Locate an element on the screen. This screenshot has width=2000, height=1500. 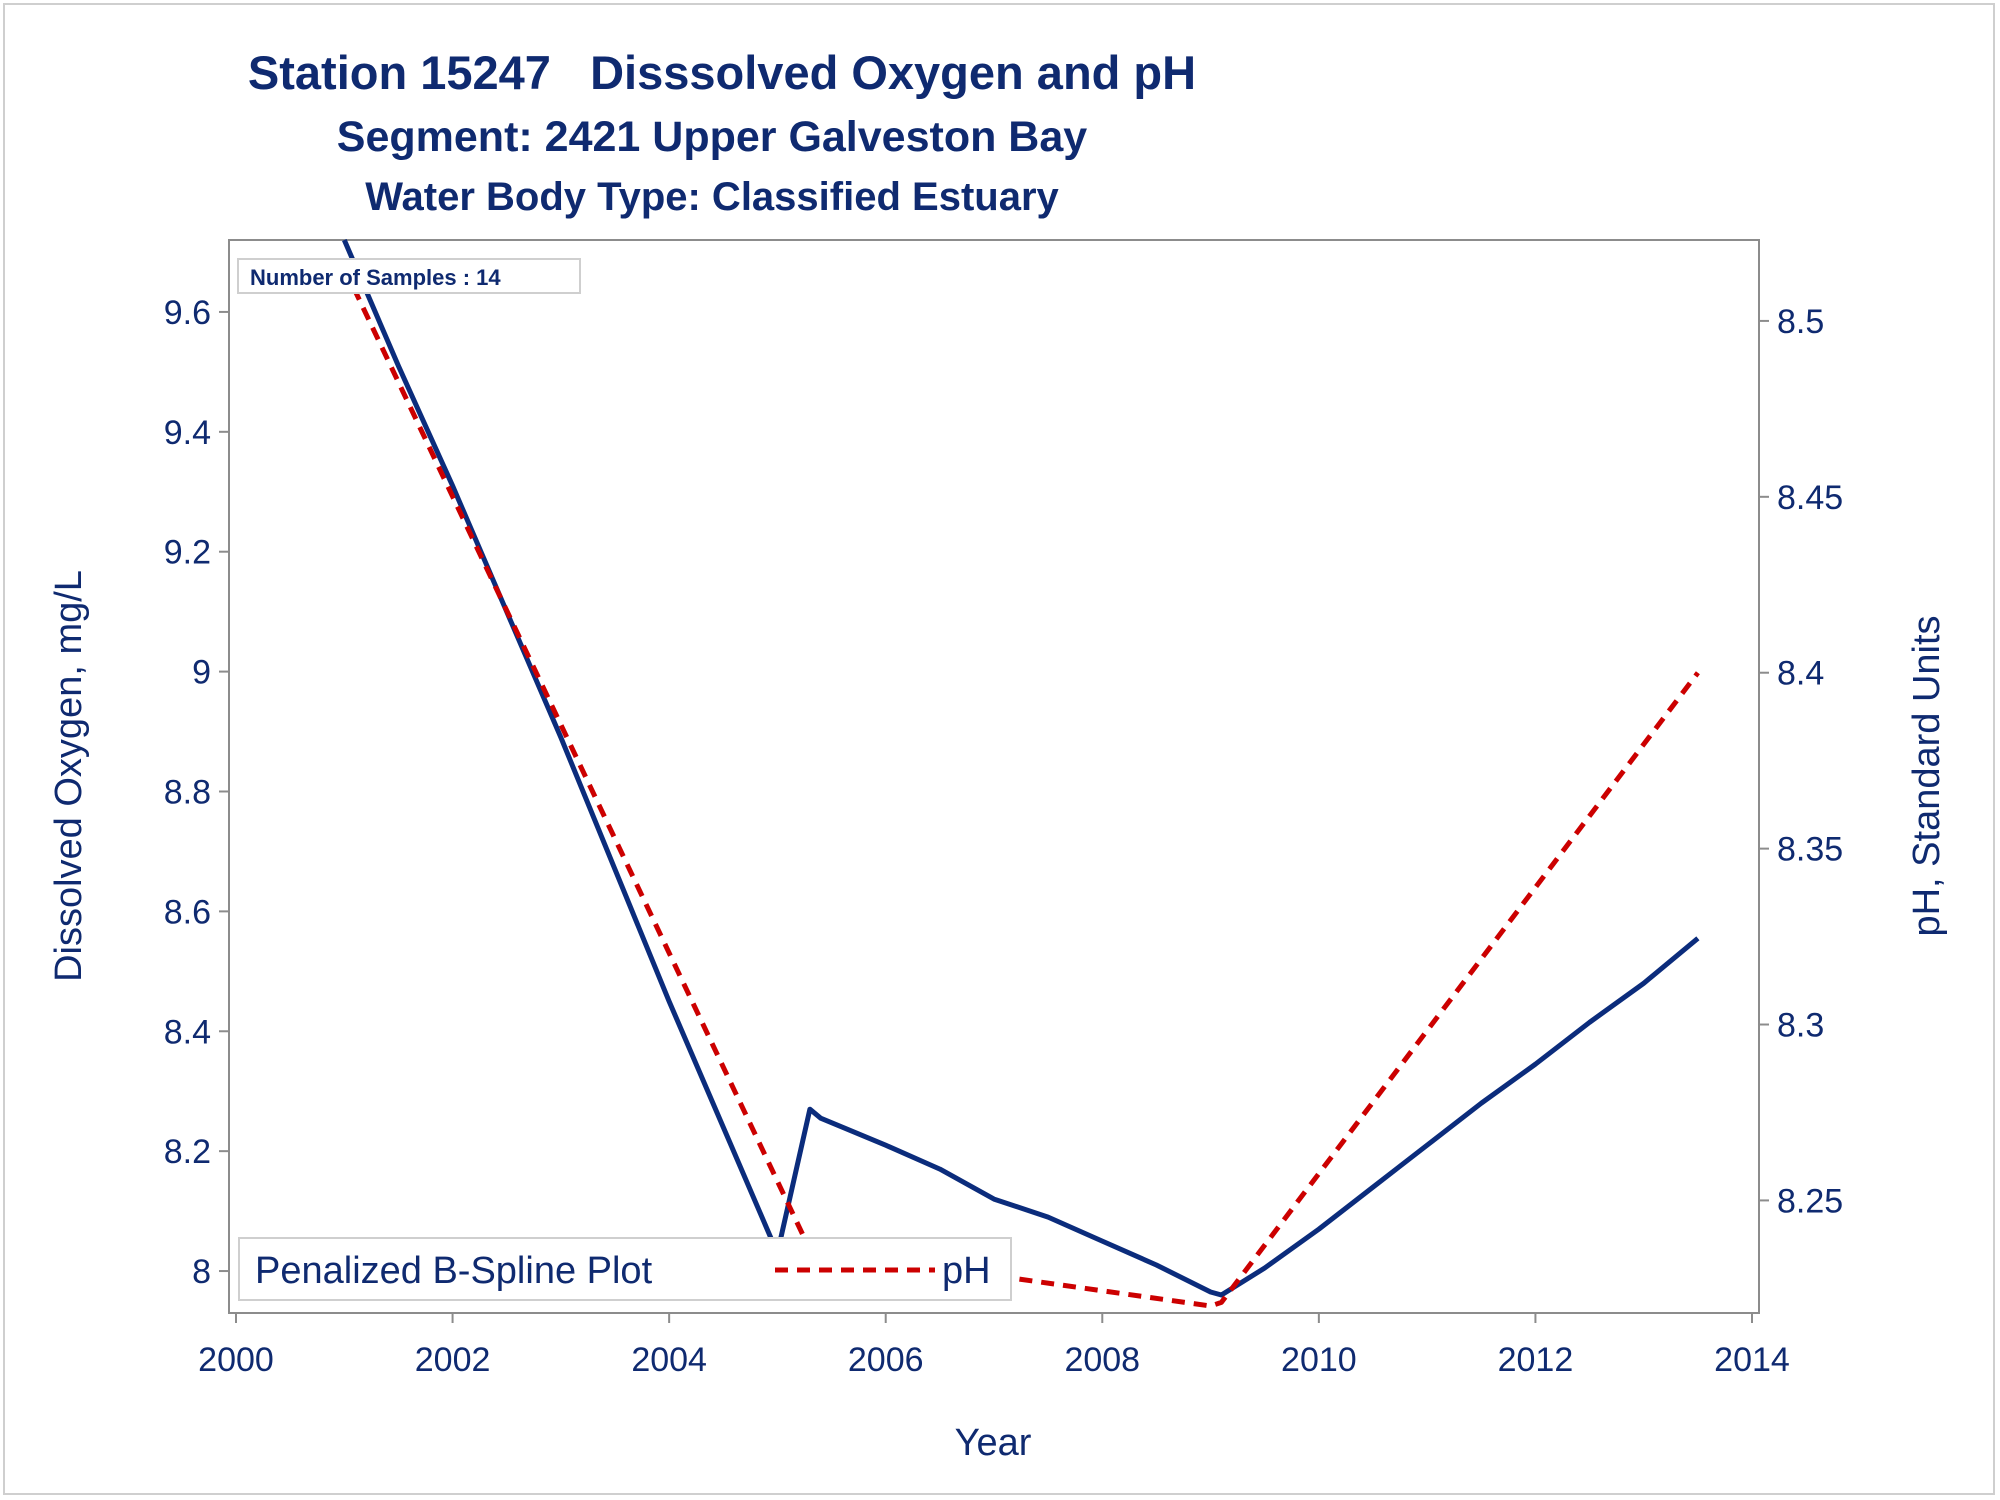
x-tick-label: 2014 is located at coordinates (1752, 1360).